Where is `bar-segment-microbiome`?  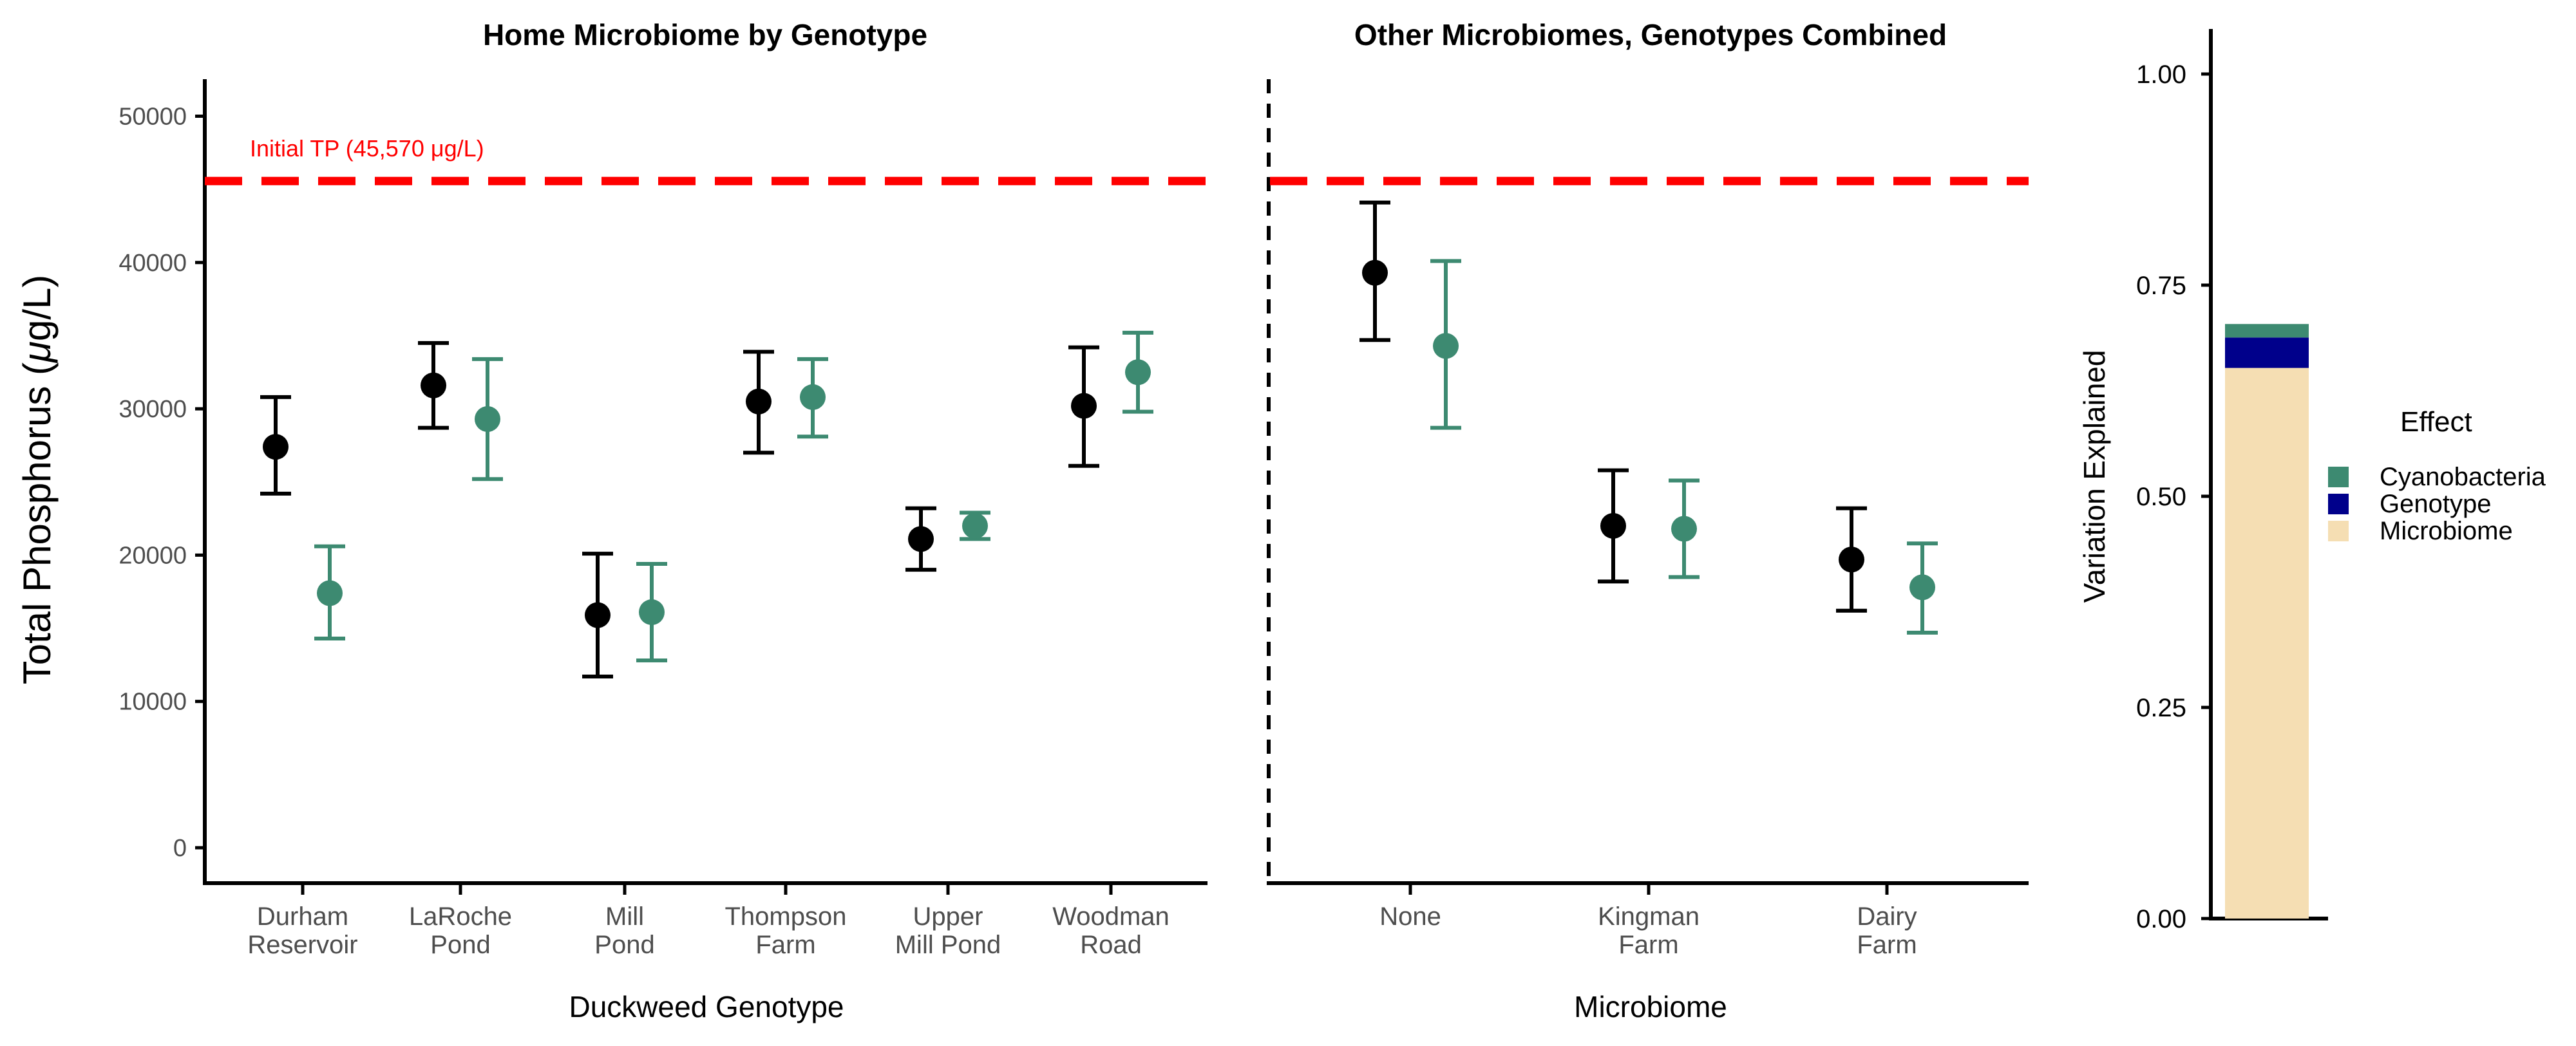
bar-segment-microbiome is located at coordinates (2267, 643).